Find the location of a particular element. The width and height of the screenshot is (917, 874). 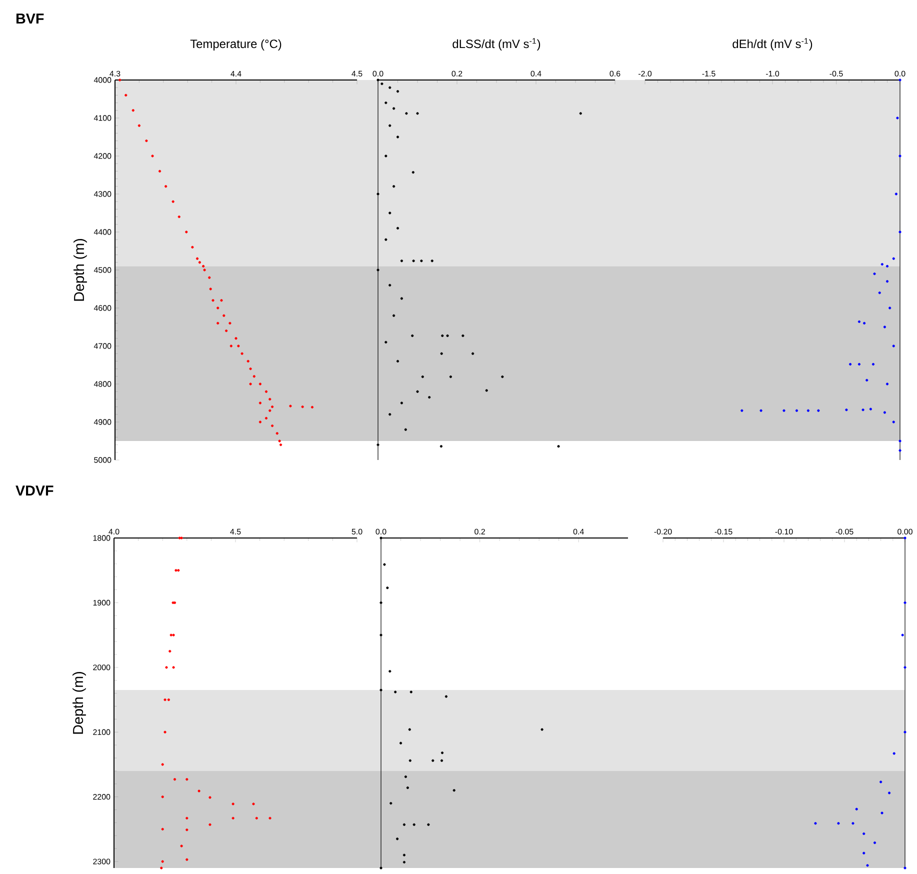

y-axis-title: Depth (m) is located at coordinates (80, 270).